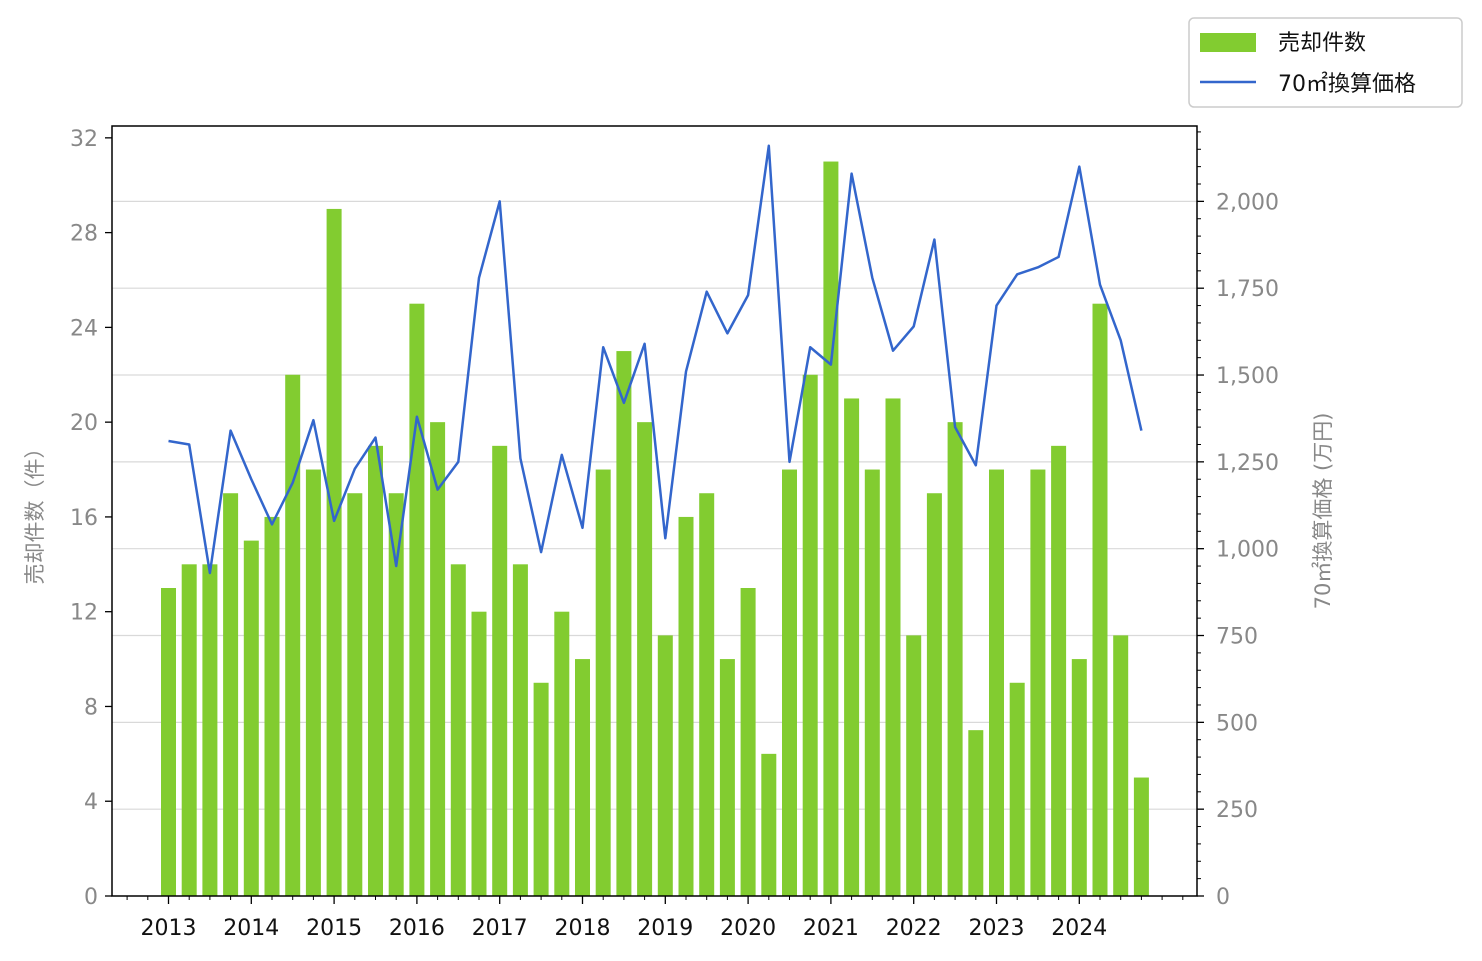 This screenshot has height=961, width=1482. Describe the element at coordinates (84, 234) in the screenshot. I see `y-left-tick-label: 28` at that location.